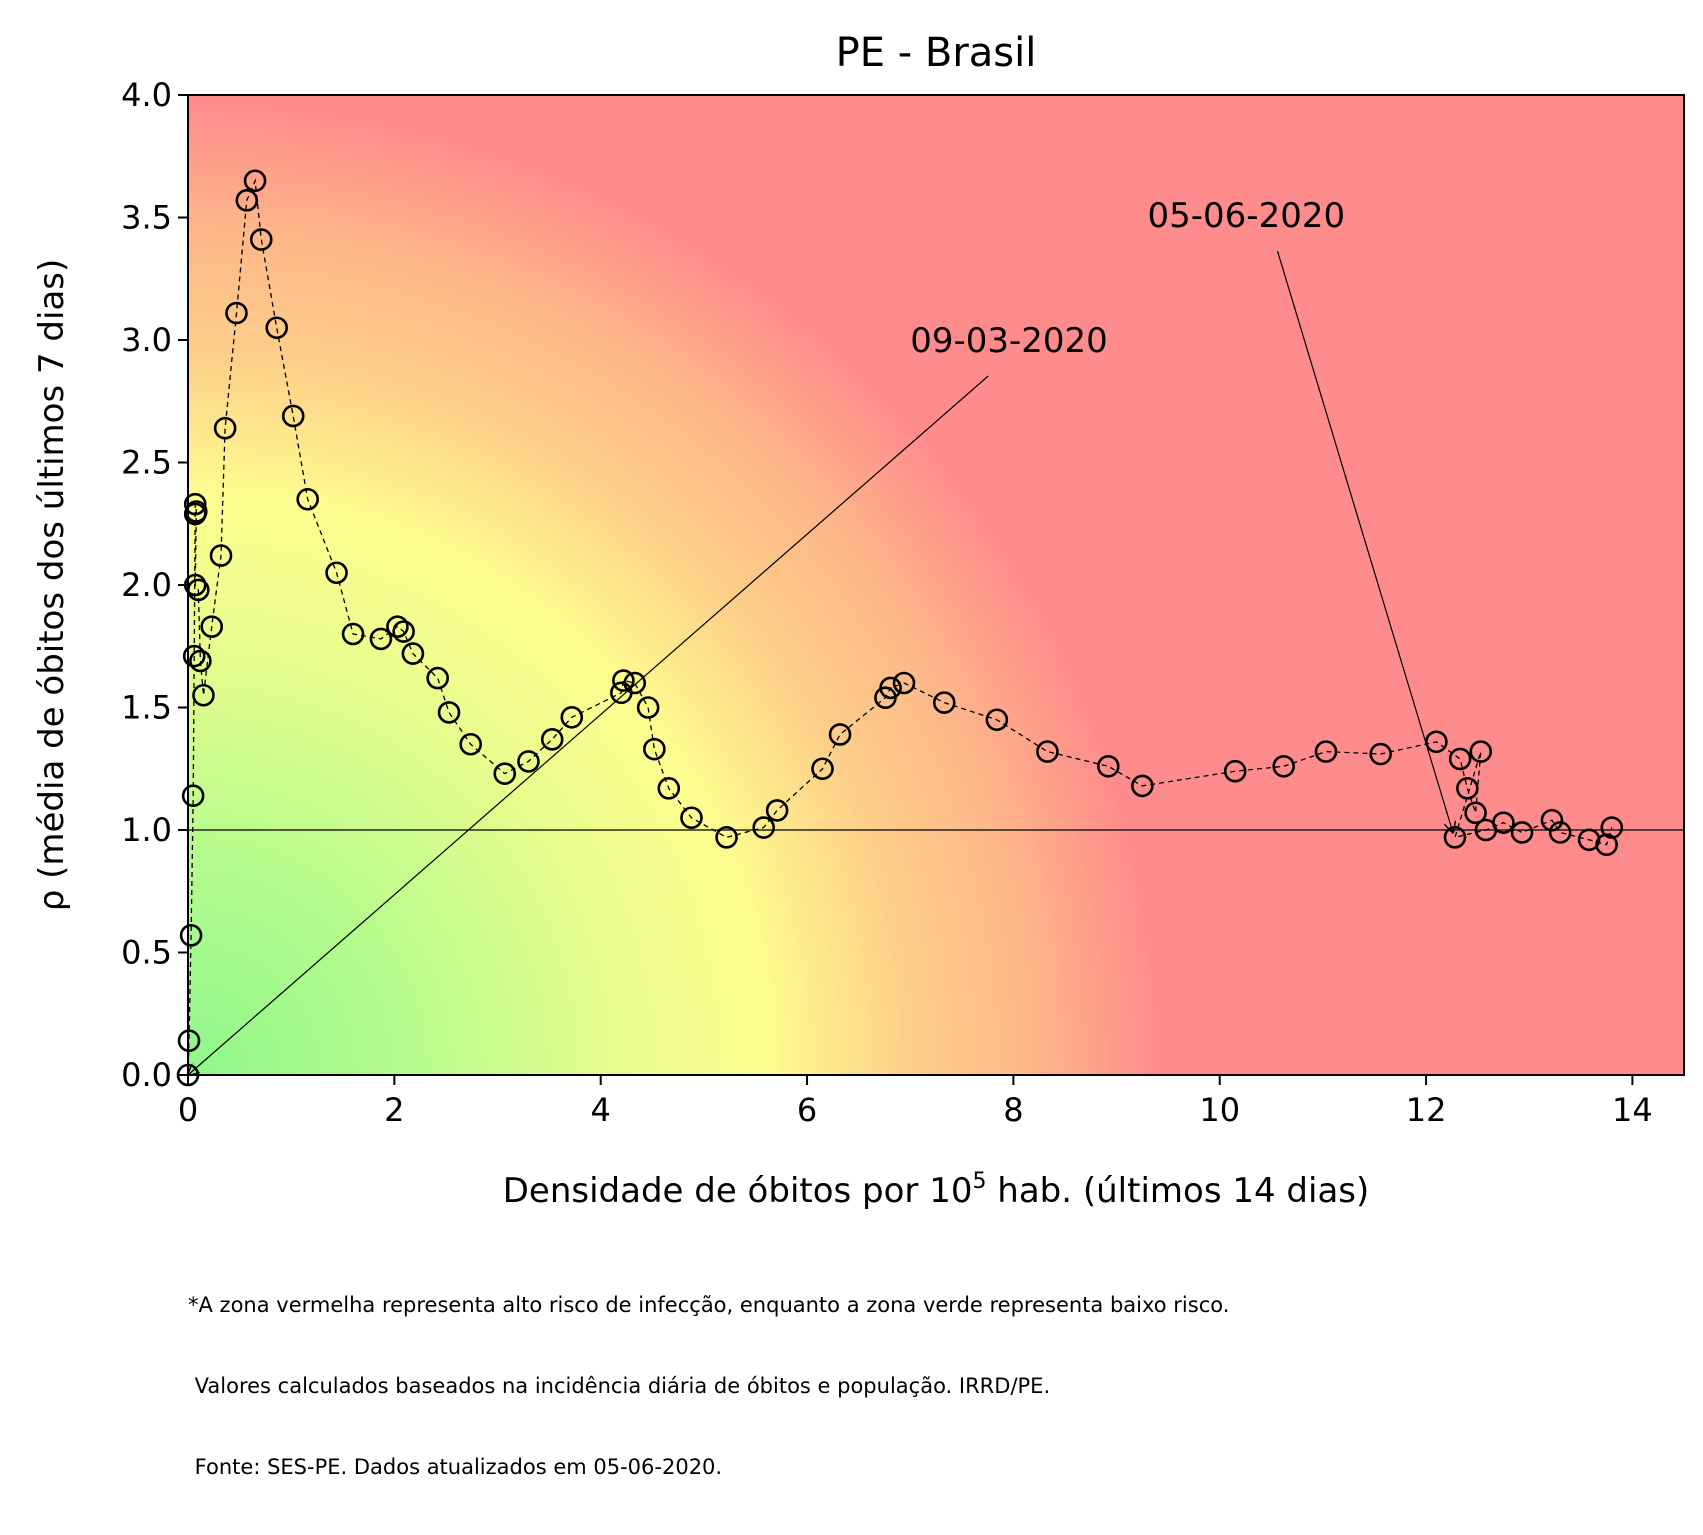 The width and height of the screenshot is (1703, 1535). Describe the element at coordinates (146, 463) in the screenshot. I see `y-tick-label: 2.5` at that location.